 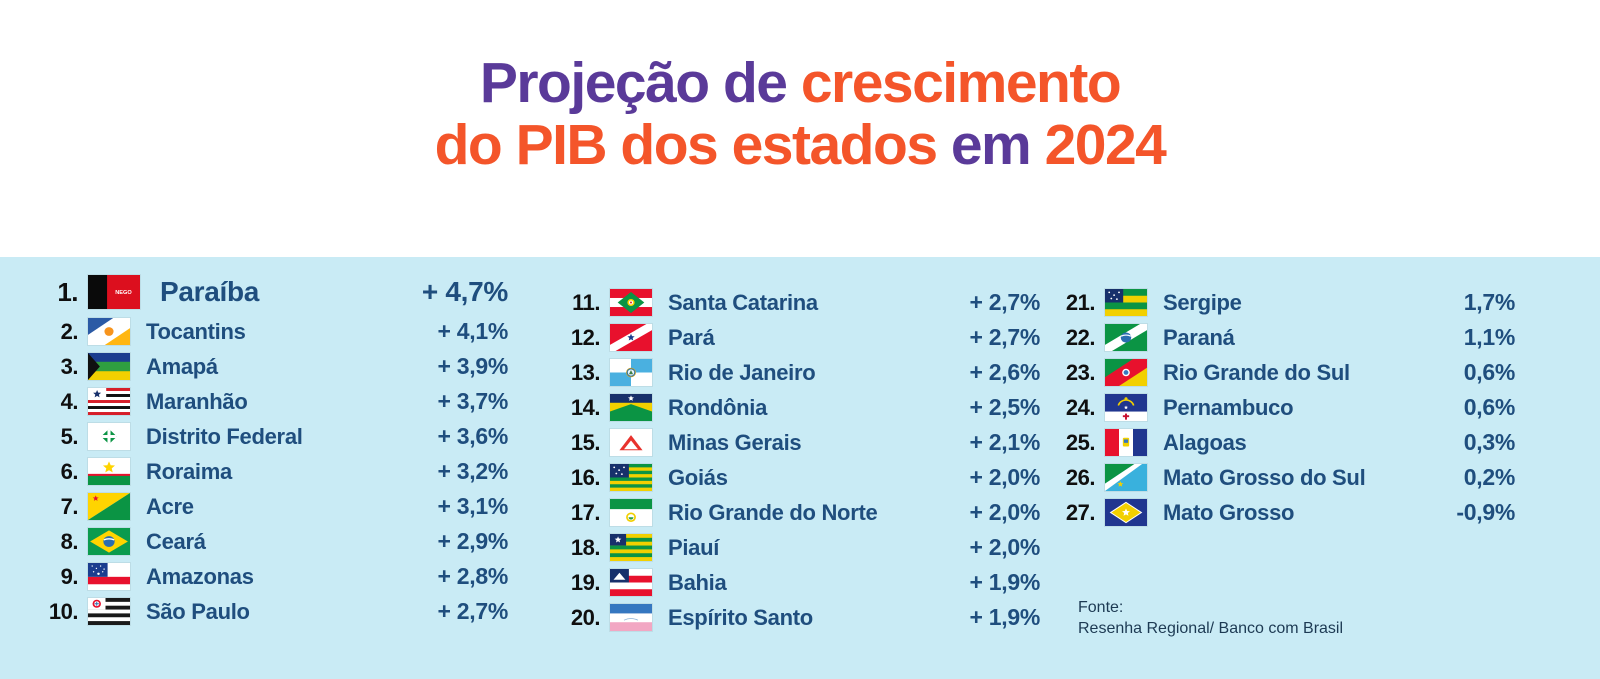 What do you see at coordinates (1080, 477) in the screenshot?
I see `rank-number: 26.` at bounding box center [1080, 477].